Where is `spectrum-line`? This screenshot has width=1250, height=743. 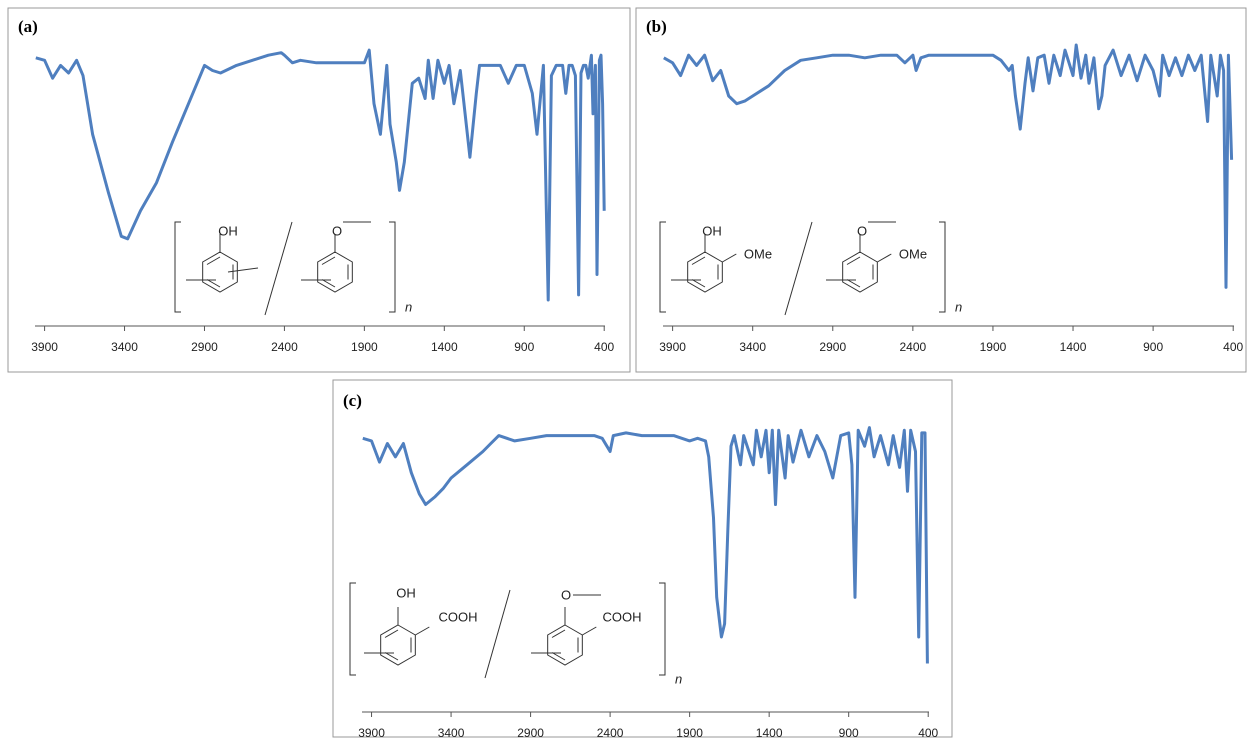 spectrum-line is located at coordinates (645, 545).